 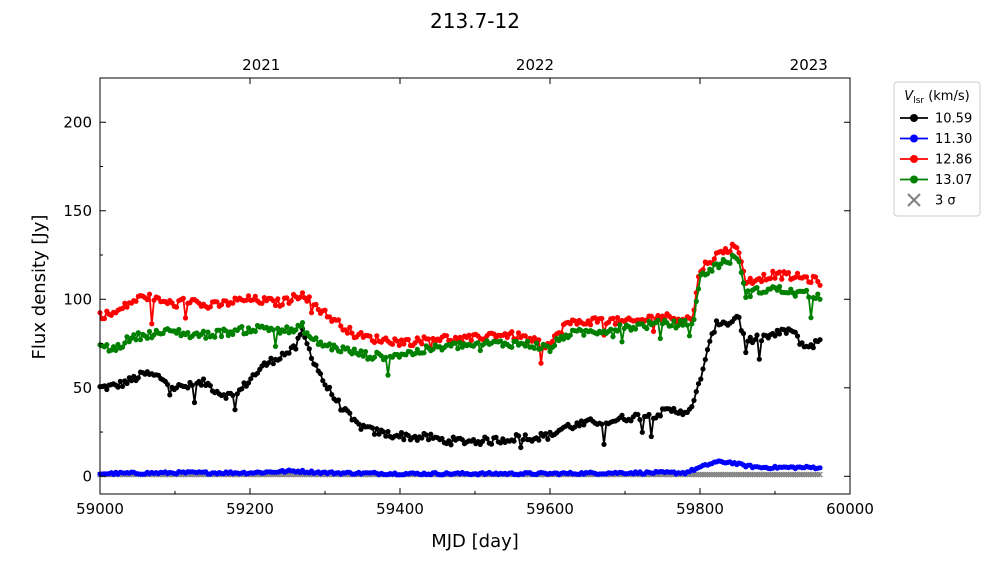 What do you see at coordinates (77, 122) in the screenshot?
I see `y-tick-label: 200` at bounding box center [77, 122].